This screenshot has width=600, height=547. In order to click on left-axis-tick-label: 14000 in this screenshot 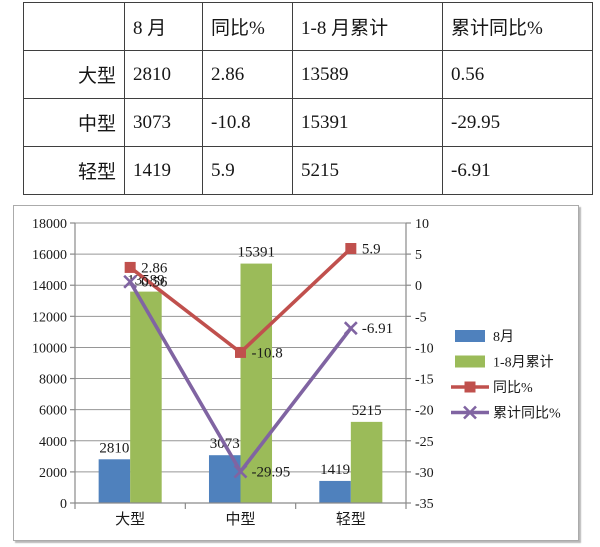, I will do `click(49, 286)`.